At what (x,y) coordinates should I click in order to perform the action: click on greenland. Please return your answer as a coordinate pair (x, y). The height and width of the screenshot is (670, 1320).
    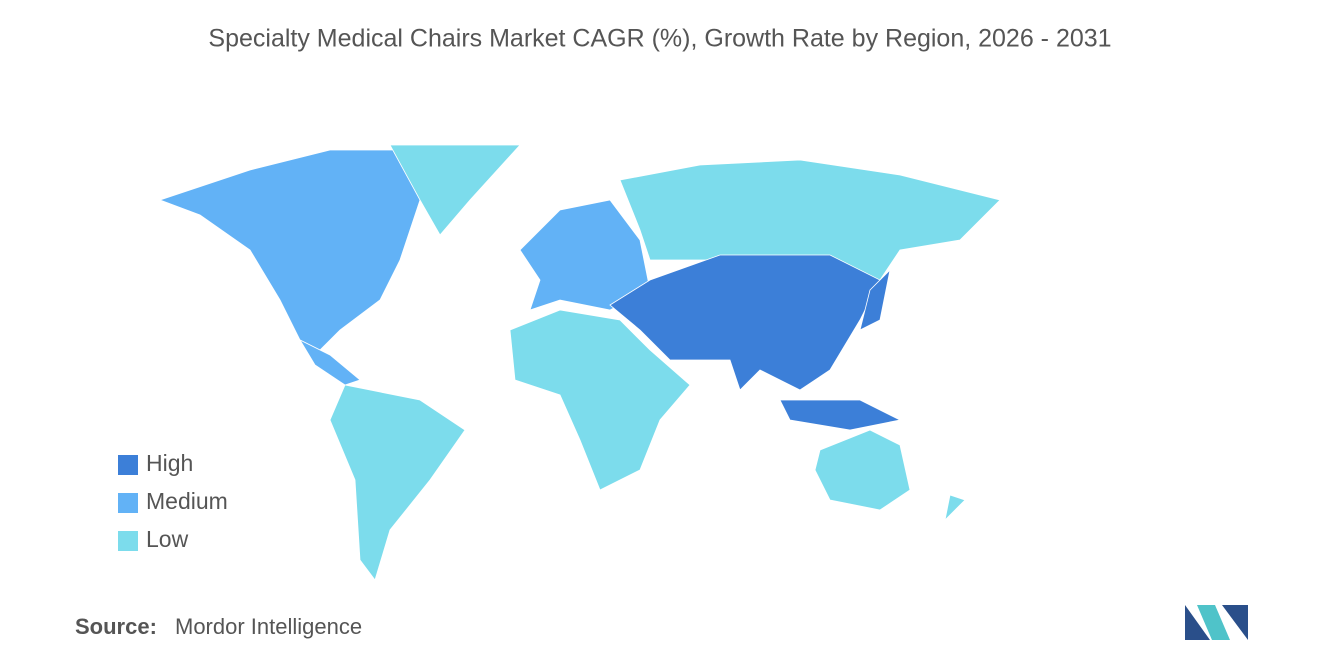
    Looking at the image, I should click on (455, 190).